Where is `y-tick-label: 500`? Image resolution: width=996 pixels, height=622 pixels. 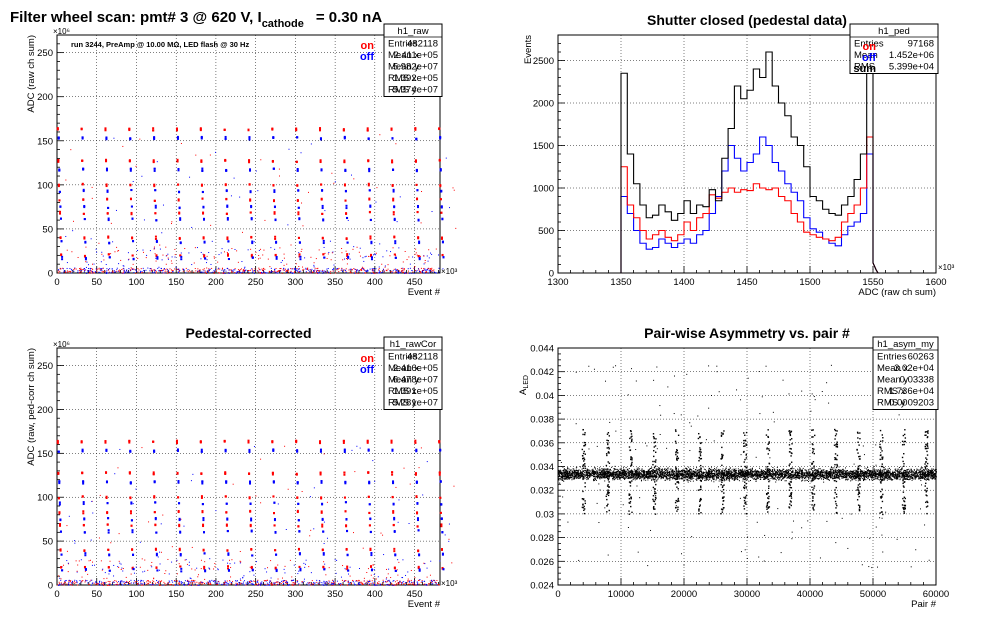 y-tick-label: 500 is located at coordinates (546, 231).